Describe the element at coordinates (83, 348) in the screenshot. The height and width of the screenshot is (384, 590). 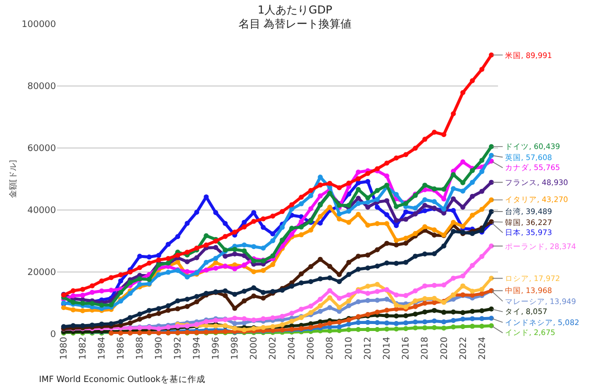
I see `x-tick-label: 1982` at that location.